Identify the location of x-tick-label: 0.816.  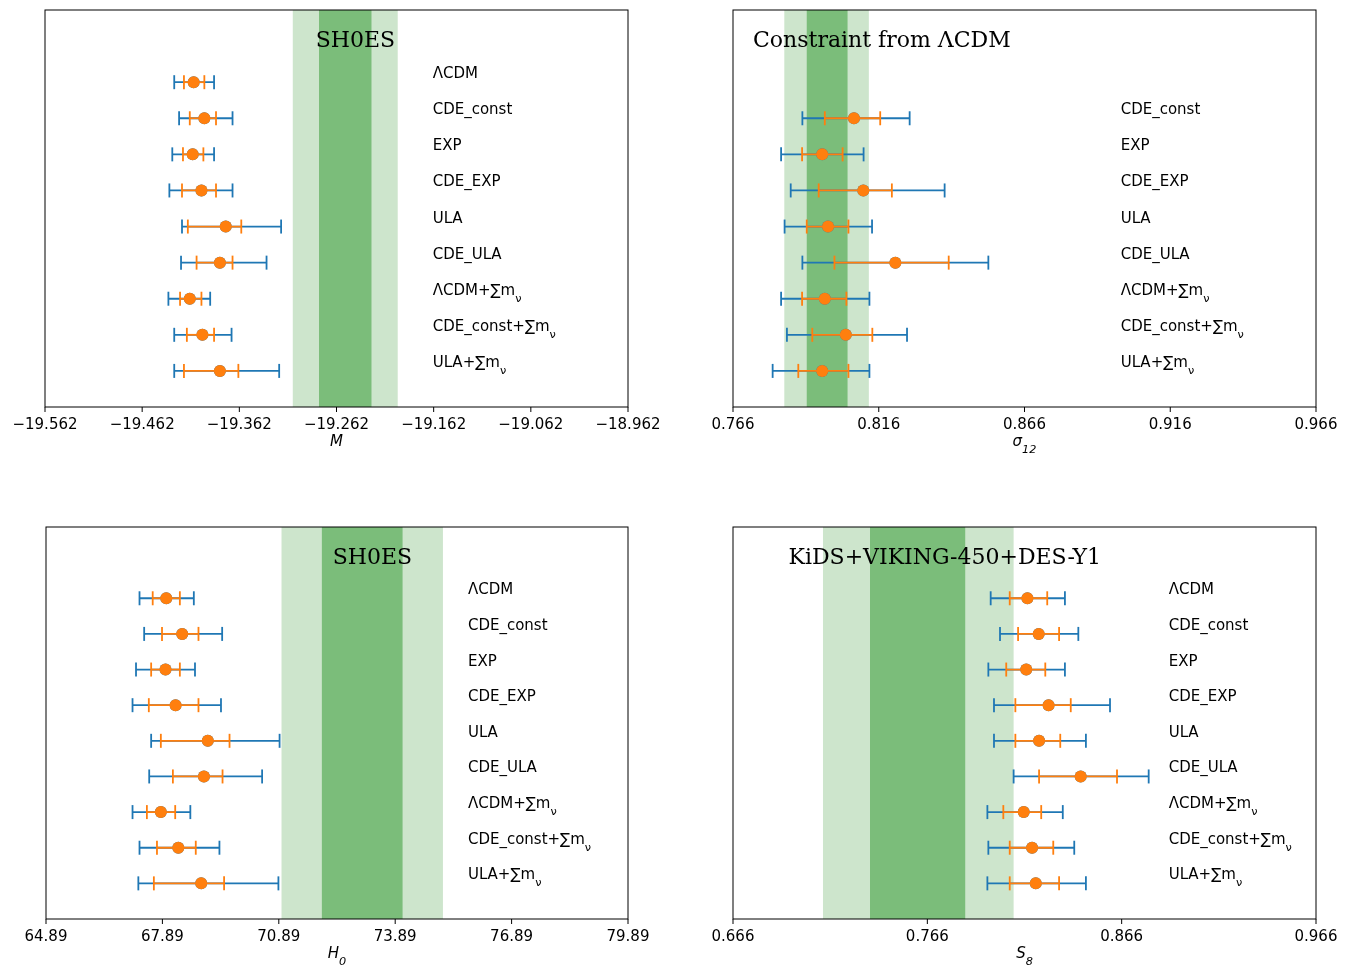
(879, 424).